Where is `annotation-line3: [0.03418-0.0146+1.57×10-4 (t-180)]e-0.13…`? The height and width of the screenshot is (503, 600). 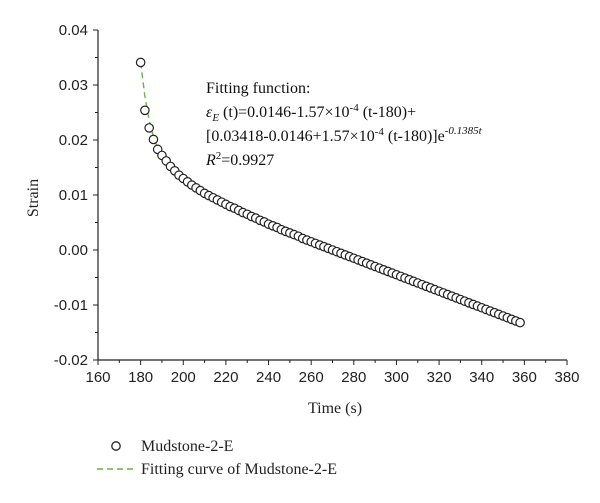
annotation-line3: [0.03418-0.0146+1.57×10-4 (t-180)]e-0.13… is located at coordinates (344, 135).